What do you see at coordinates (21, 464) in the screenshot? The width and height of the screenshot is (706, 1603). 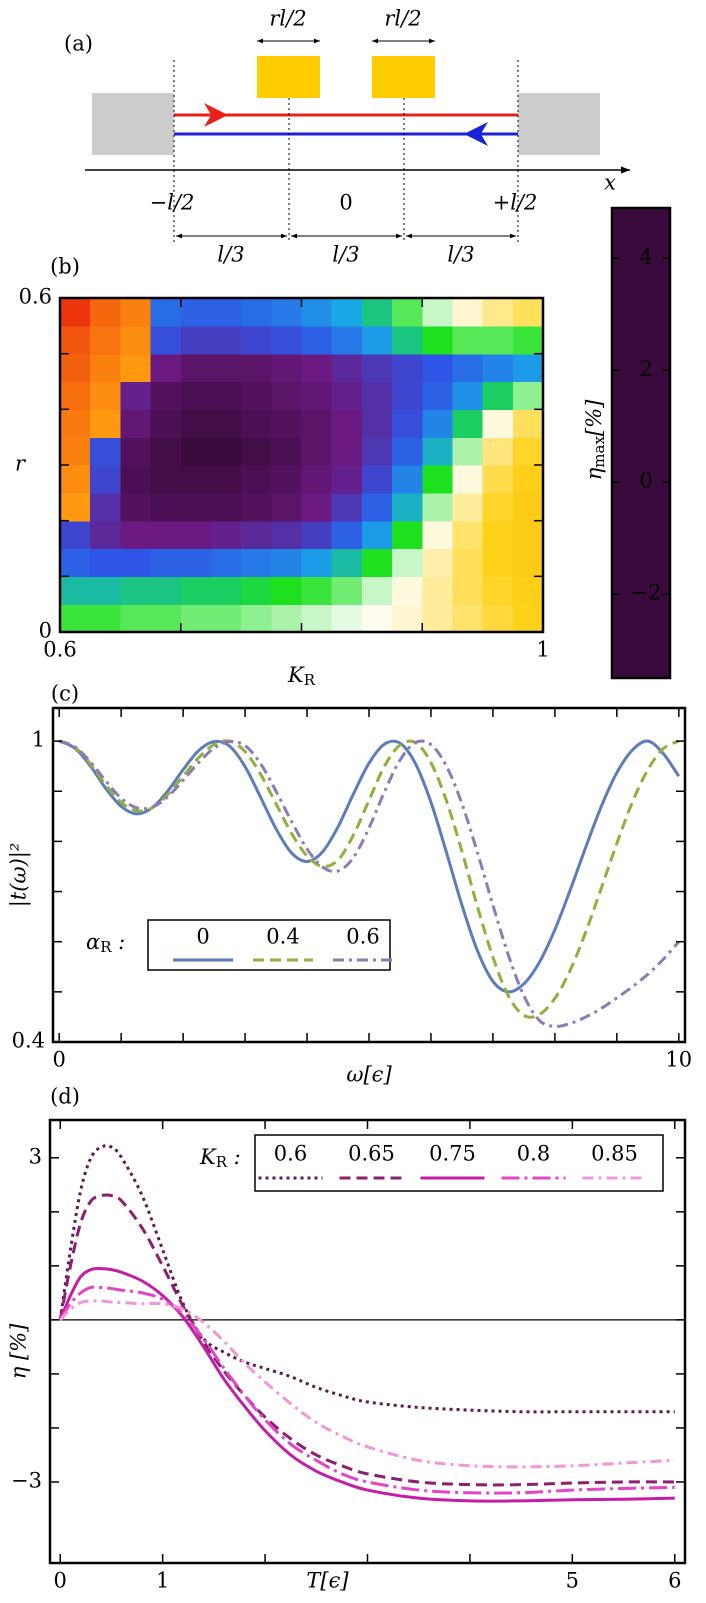 I see `y-axis-label: r` at bounding box center [21, 464].